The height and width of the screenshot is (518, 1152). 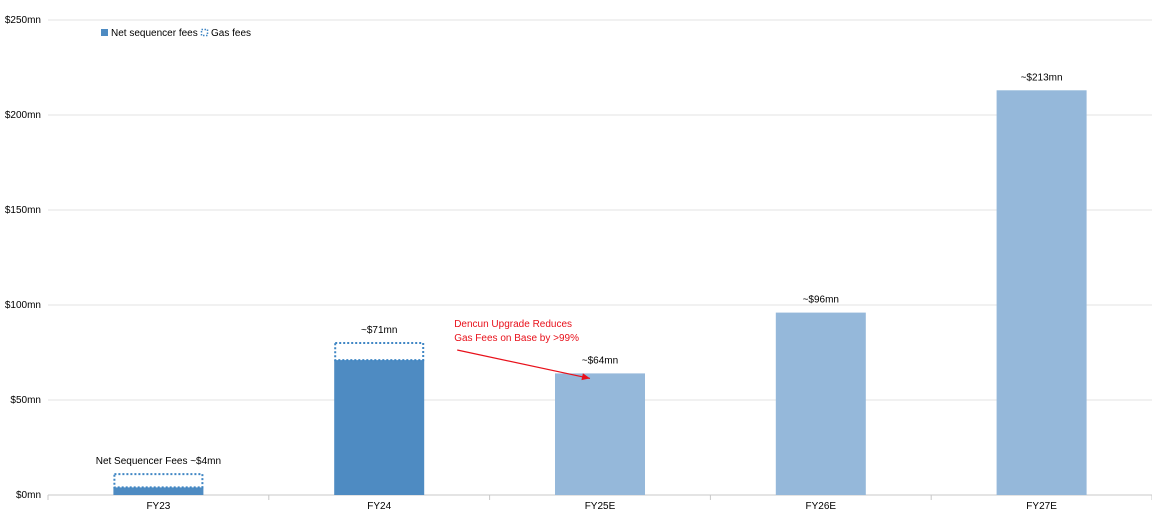 I want to click on annotation-arrow-line, so click(x=524, y=364).